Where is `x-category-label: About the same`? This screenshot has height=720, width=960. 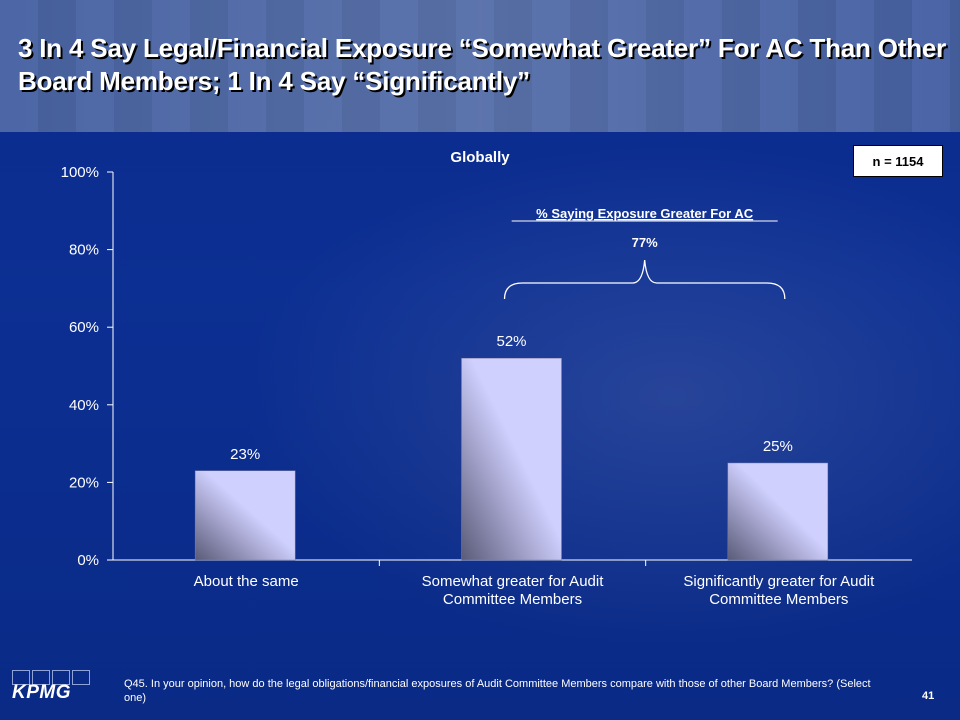
x-category-label: About the same is located at coordinates (246, 581).